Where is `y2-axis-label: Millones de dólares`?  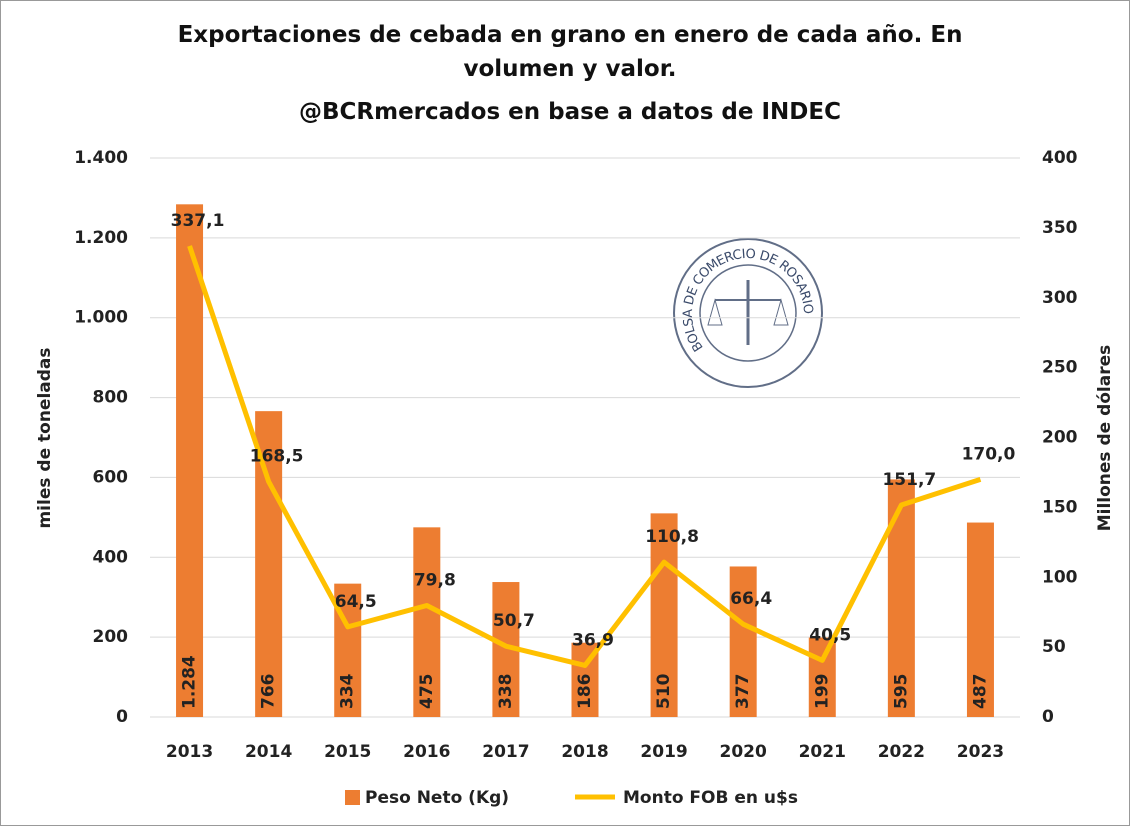
y2-axis-label: Millones de dólares is located at coordinates (1105, 438).